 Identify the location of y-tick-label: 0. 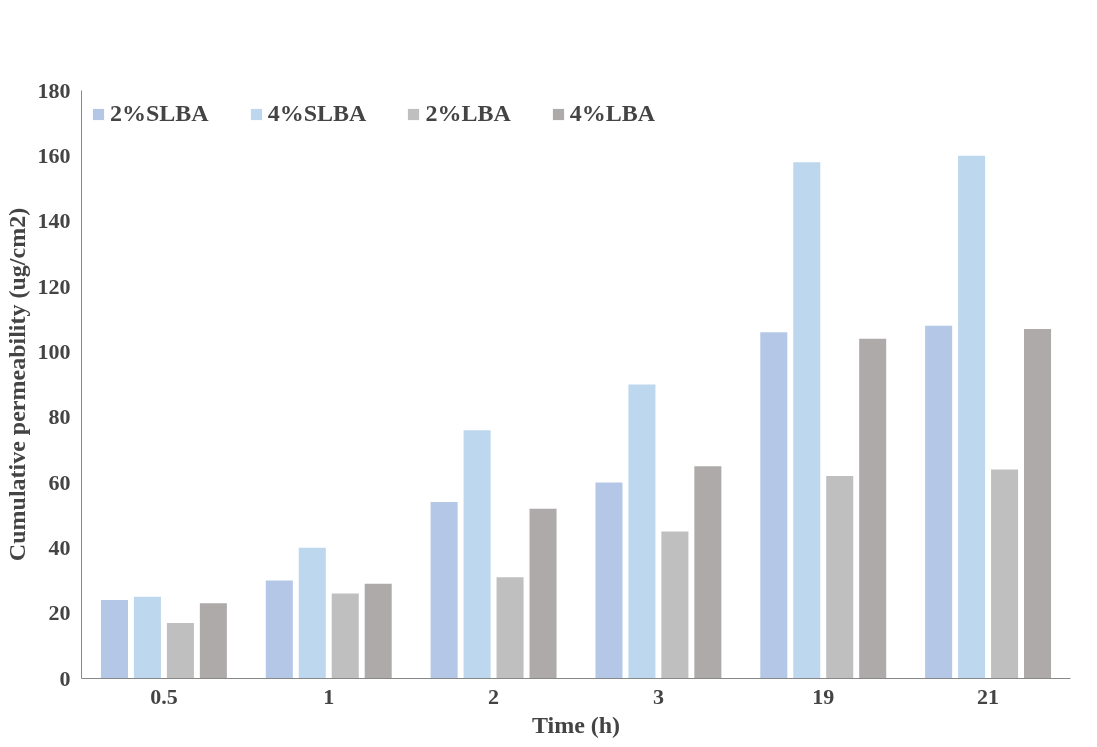
(65, 678).